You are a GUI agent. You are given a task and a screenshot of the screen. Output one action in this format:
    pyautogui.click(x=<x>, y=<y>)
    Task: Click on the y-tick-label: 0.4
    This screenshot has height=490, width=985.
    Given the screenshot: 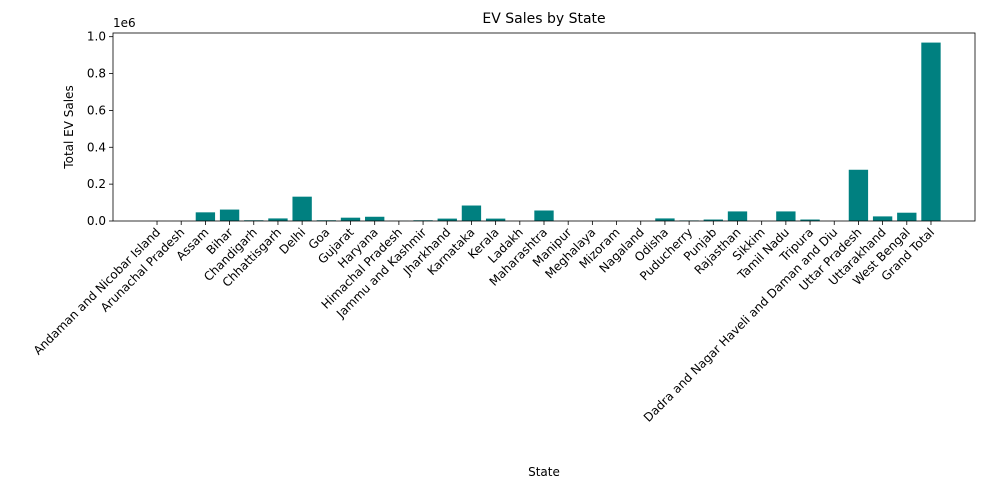 What is the action you would take?
    pyautogui.click(x=96, y=147)
    